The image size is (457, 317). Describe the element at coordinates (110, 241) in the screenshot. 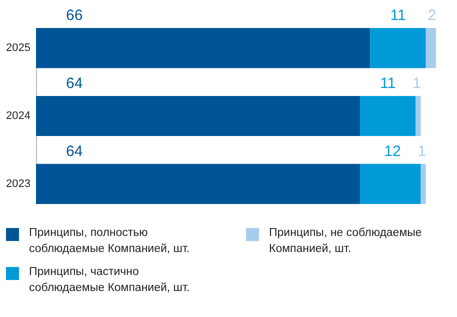

I see `legend-label: Принципы, полностью соблюдаемые Компанией, шт.` at that location.